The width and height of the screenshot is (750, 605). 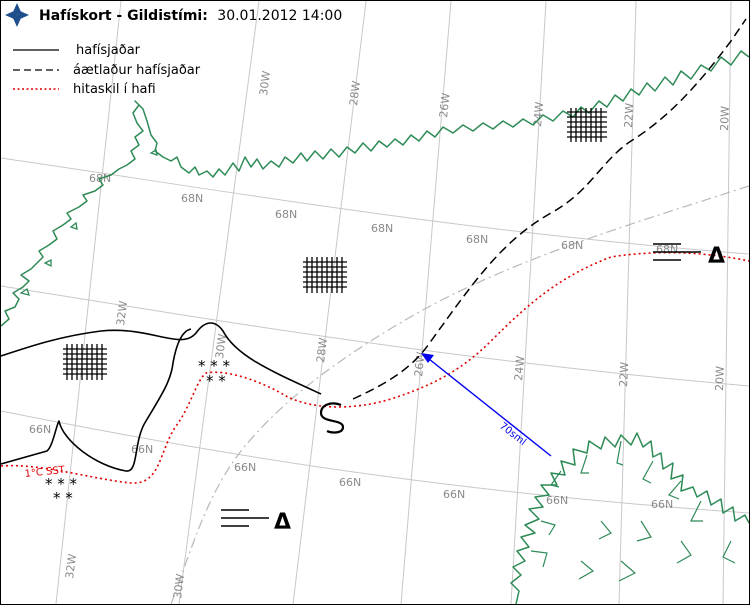 I want to click on vedurstofa-logo-icon, so click(x=17, y=15).